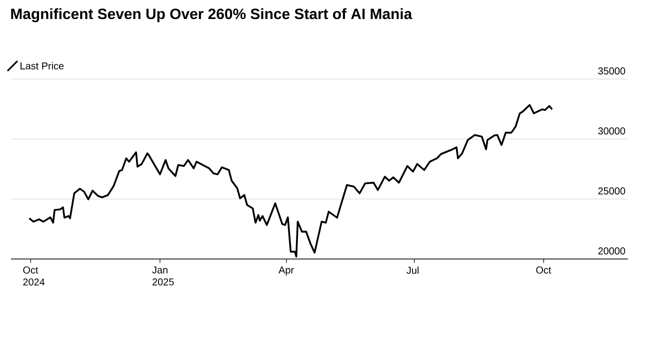 The image size is (657, 350). What do you see at coordinates (612, 130) in the screenshot?
I see `y-tick-label: 30000` at bounding box center [612, 130].